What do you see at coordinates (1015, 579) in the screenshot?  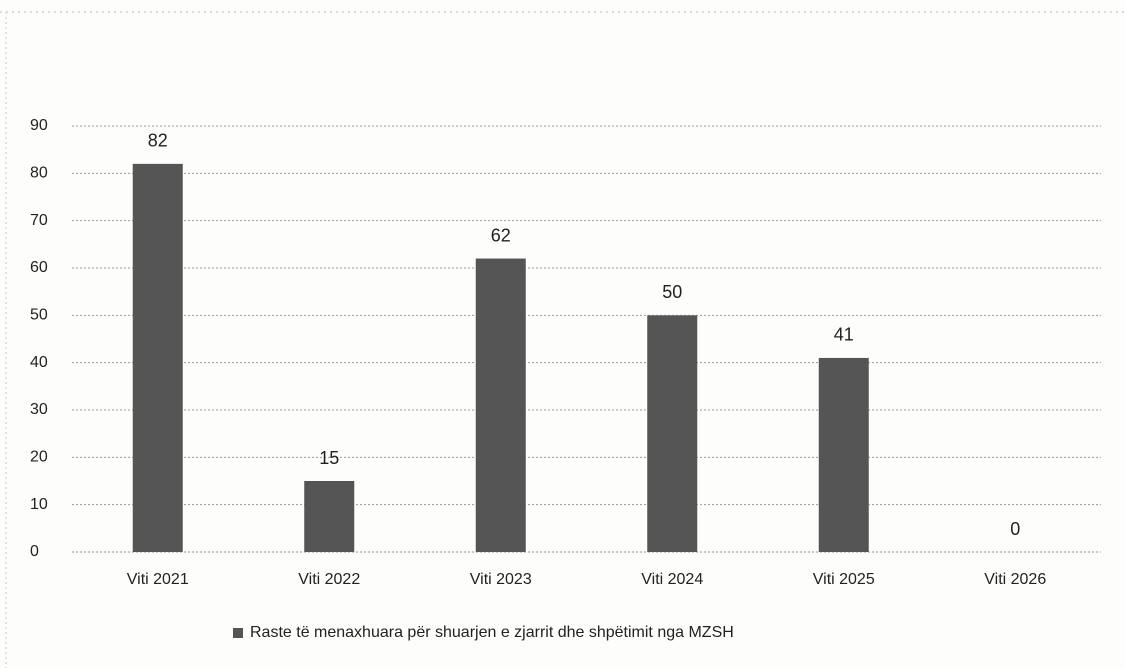 I see `x-tick-label: Viti 2026` at bounding box center [1015, 579].